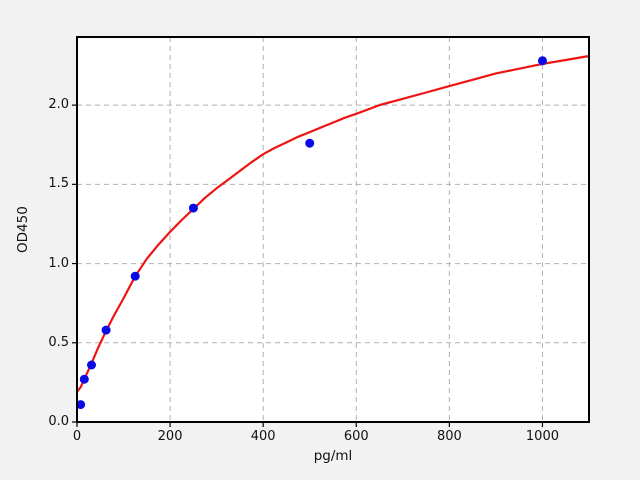  What do you see at coordinates (263, 436) in the screenshot?
I see `x-tick-label: 400` at bounding box center [263, 436].